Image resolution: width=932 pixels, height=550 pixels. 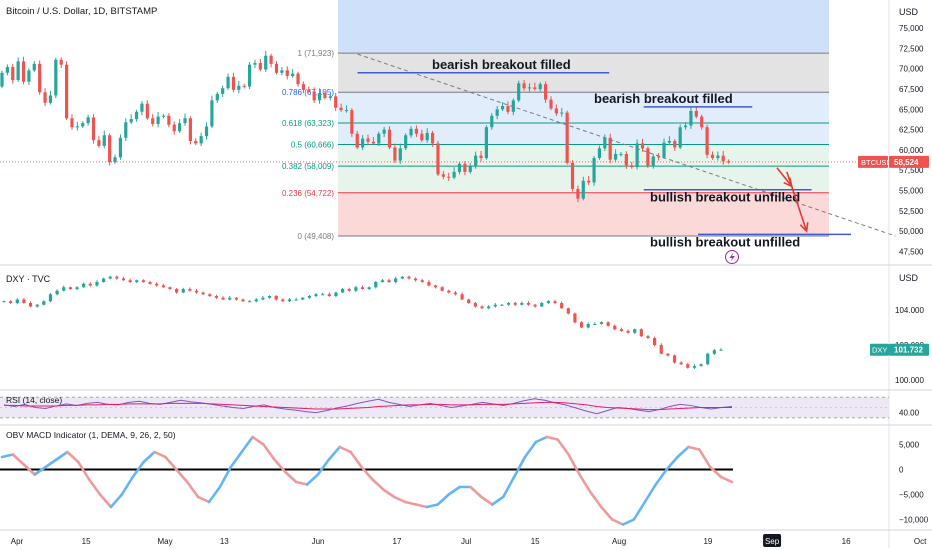 I want to click on rsi-pane: 40.00, so click(x=460, y=407).